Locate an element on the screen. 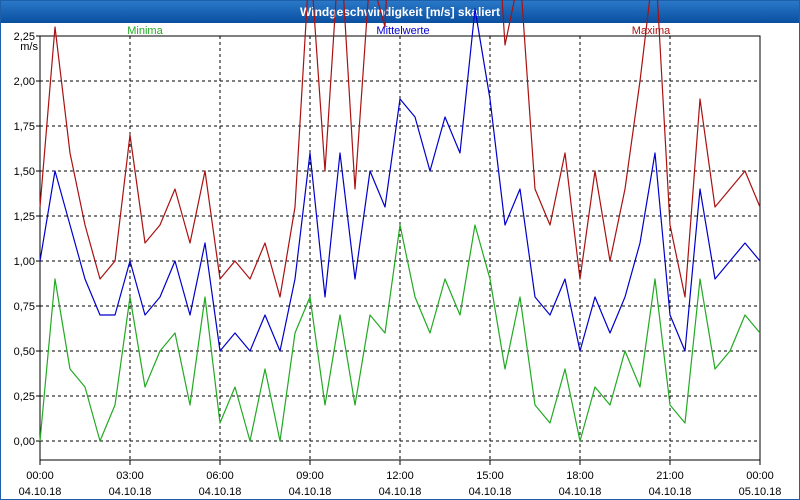 Image resolution: width=800 pixels, height=500 pixels. x-tick-time: 12:00 is located at coordinates (400, 476).